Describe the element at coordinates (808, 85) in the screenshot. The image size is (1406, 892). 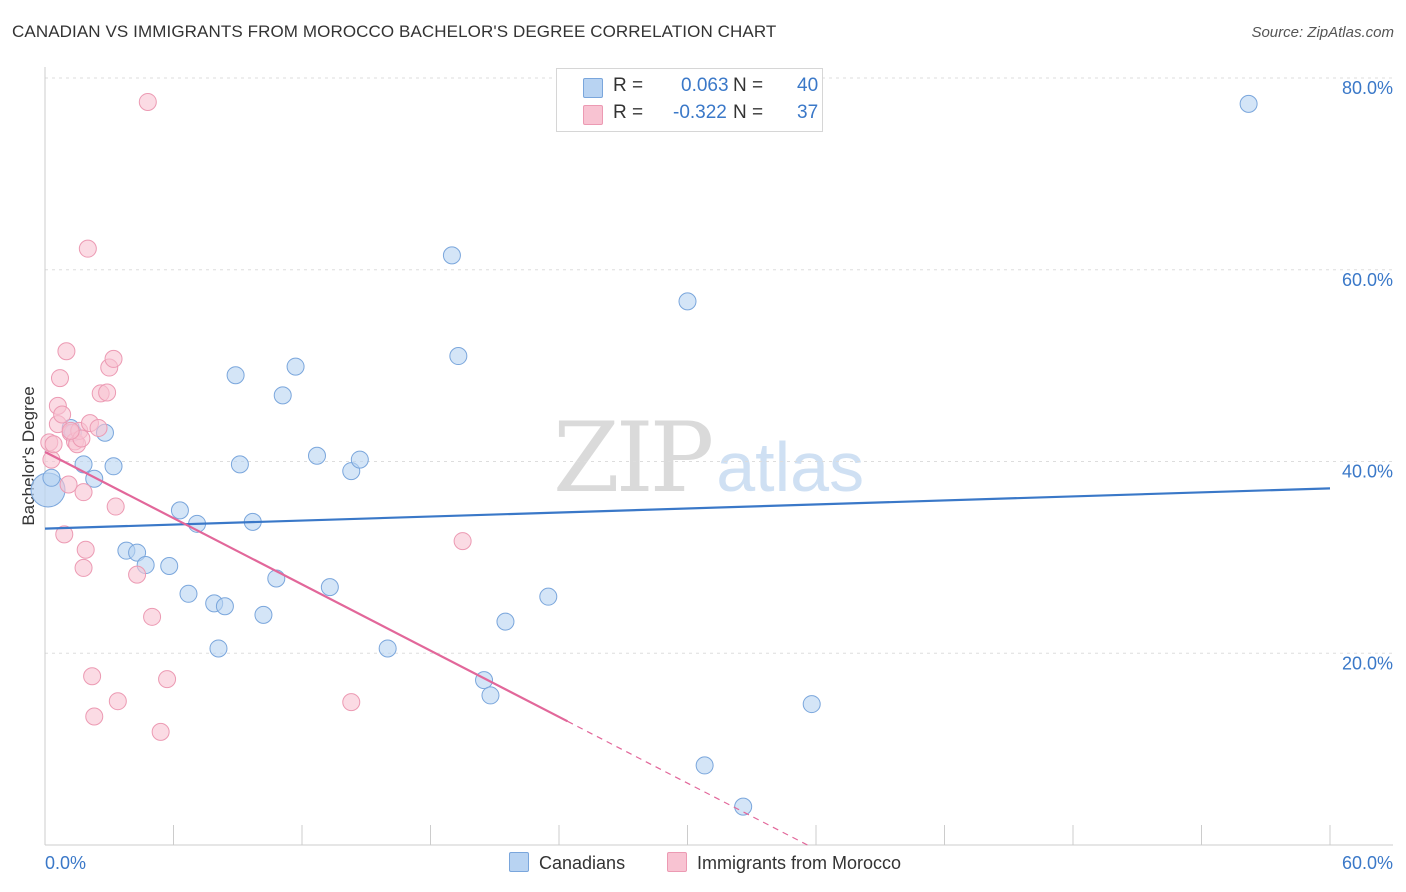
I see `legend-n-value: 40` at that location.